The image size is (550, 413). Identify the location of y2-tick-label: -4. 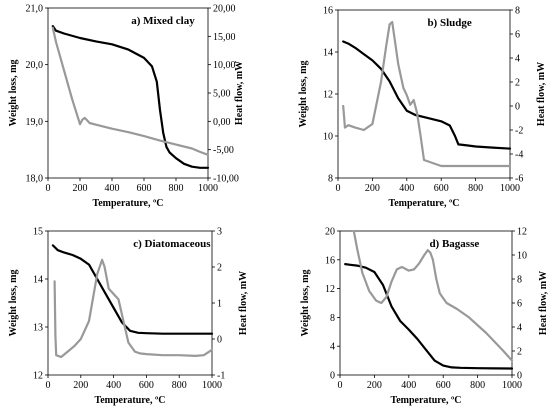
(519, 155).